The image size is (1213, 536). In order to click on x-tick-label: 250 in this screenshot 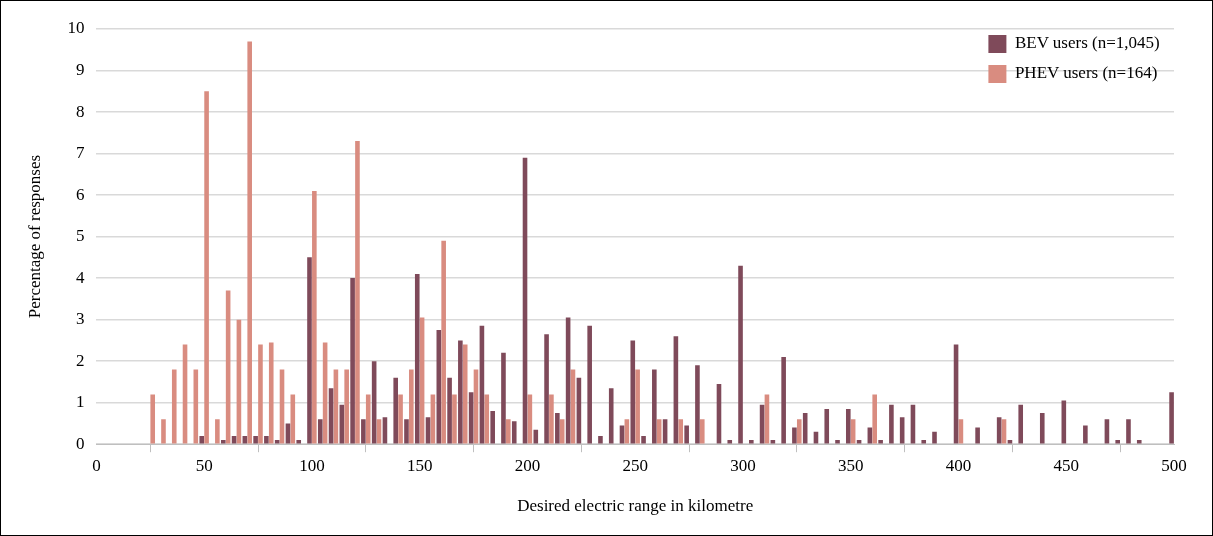, I will do `click(635, 465)`.